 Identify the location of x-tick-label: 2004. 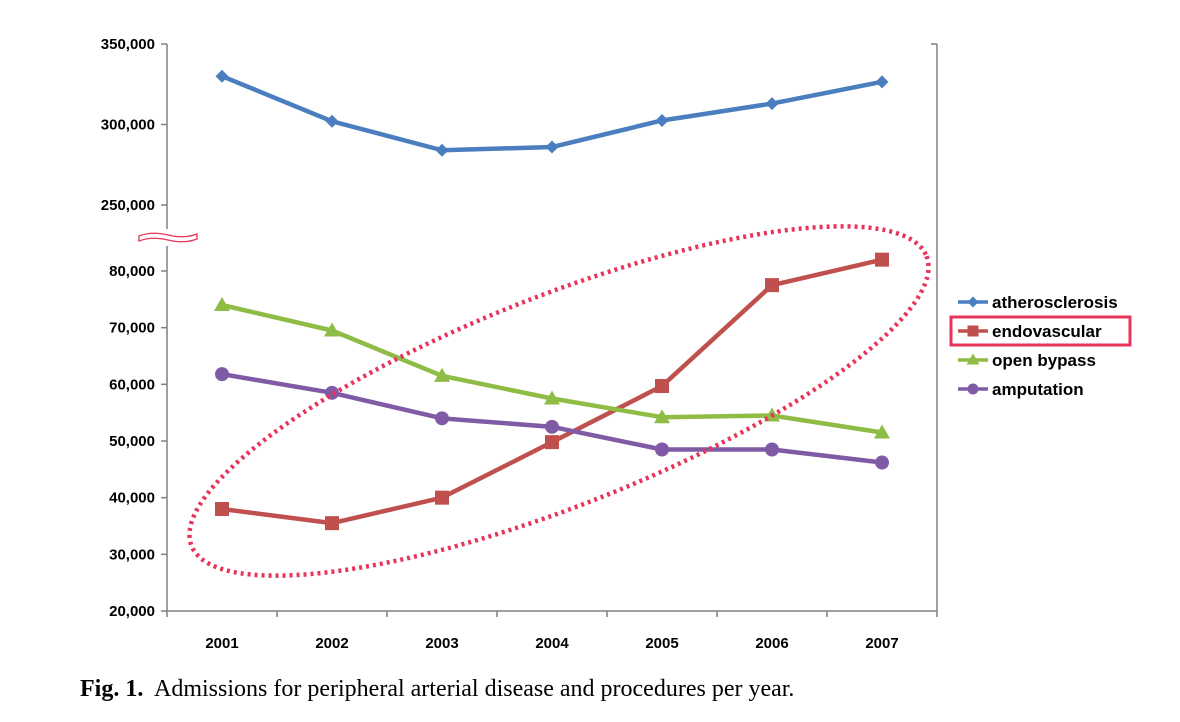
(552, 643).